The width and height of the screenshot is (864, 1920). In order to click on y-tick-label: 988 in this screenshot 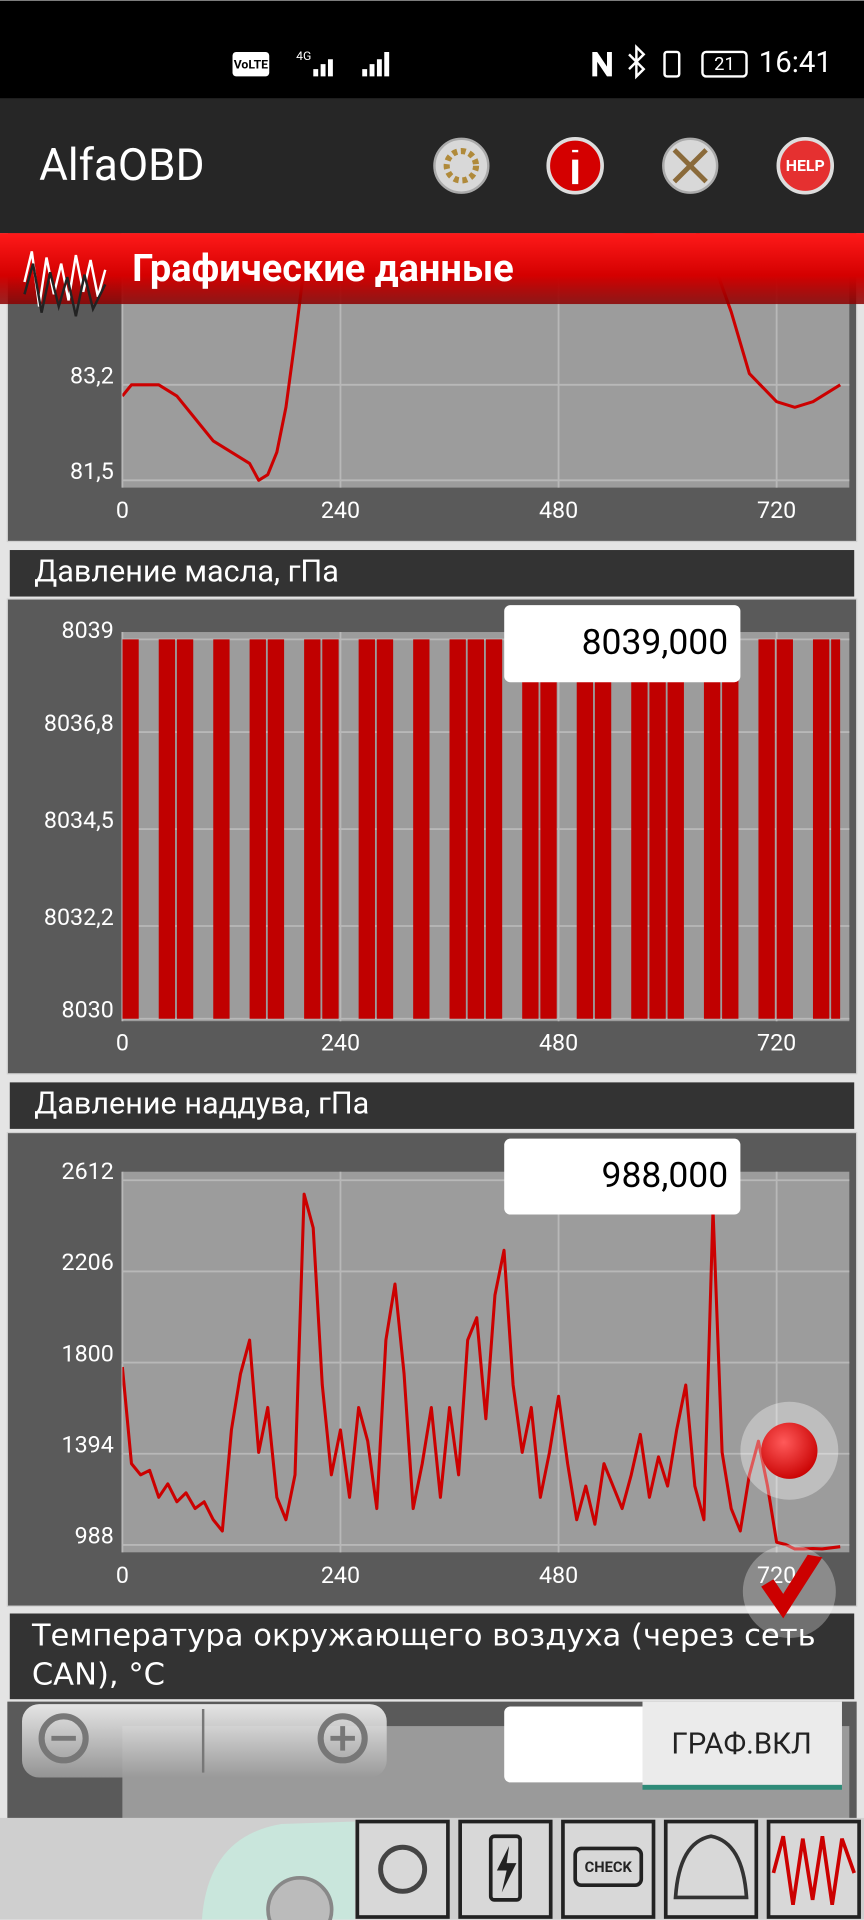, I will do `click(94, 1536)`.